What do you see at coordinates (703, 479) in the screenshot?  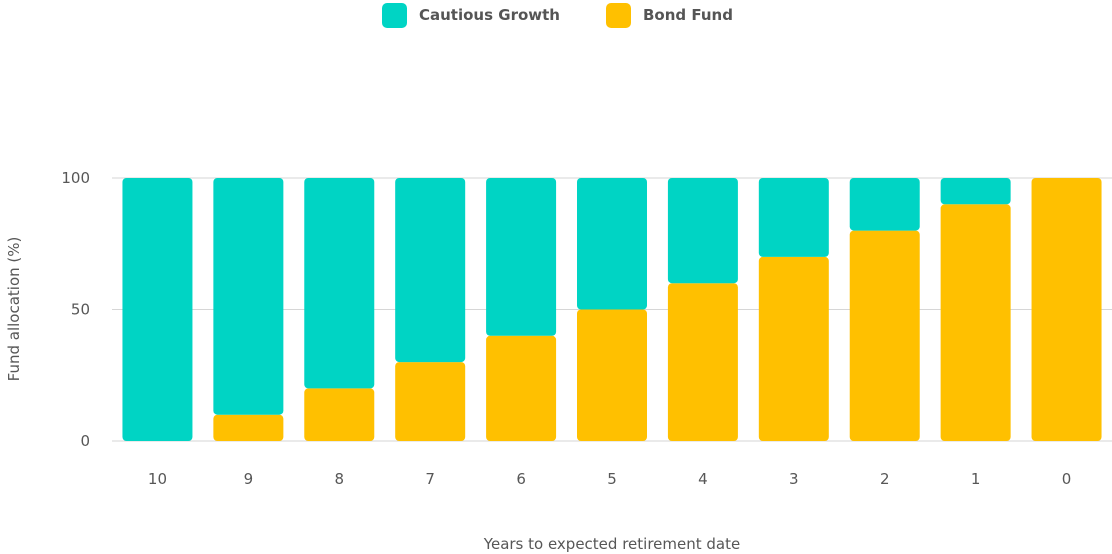 I see `x-tick-label: 4` at bounding box center [703, 479].